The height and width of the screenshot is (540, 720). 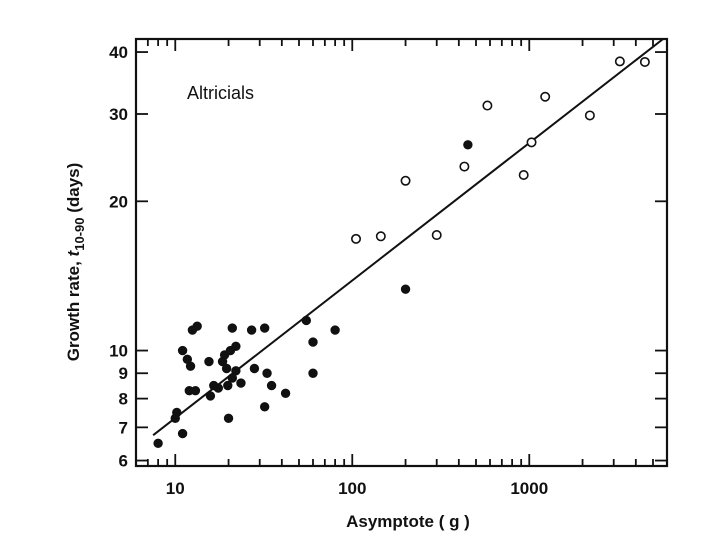 I want to click on x-tick-label: 10, so click(x=175, y=488).